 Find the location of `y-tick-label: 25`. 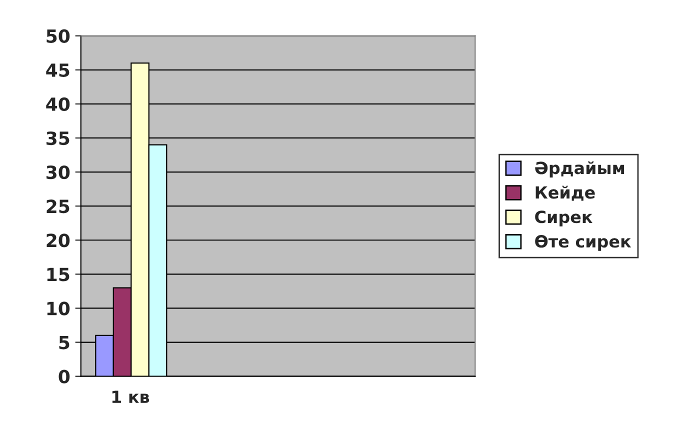

y-tick-label: 25 is located at coordinates (58, 207).